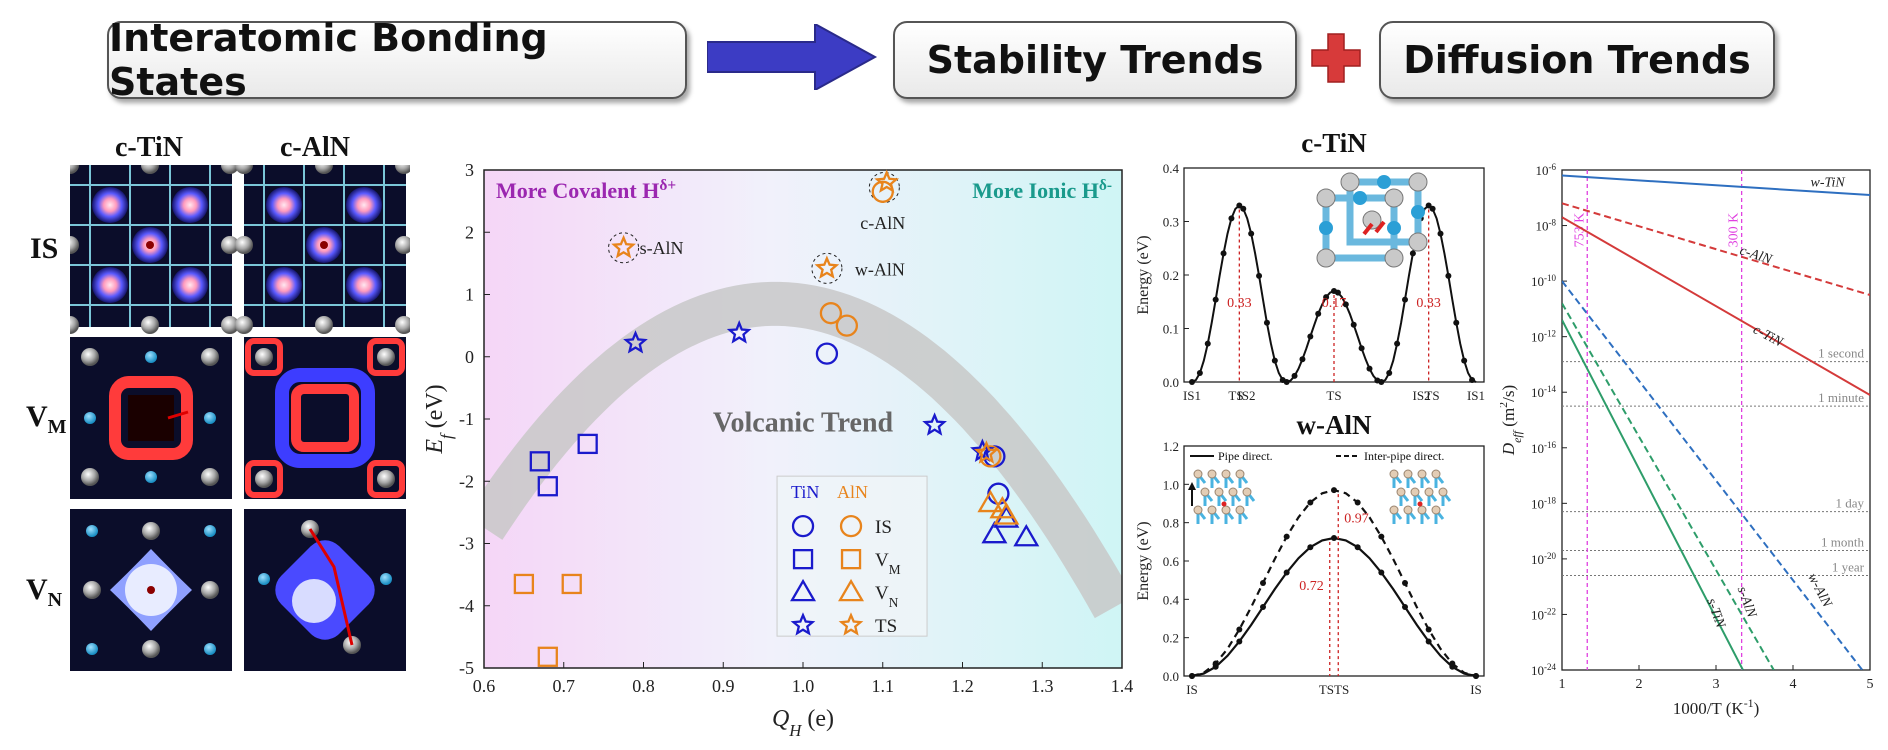  I want to click on x-tick-label: IS, so click(1192, 689).